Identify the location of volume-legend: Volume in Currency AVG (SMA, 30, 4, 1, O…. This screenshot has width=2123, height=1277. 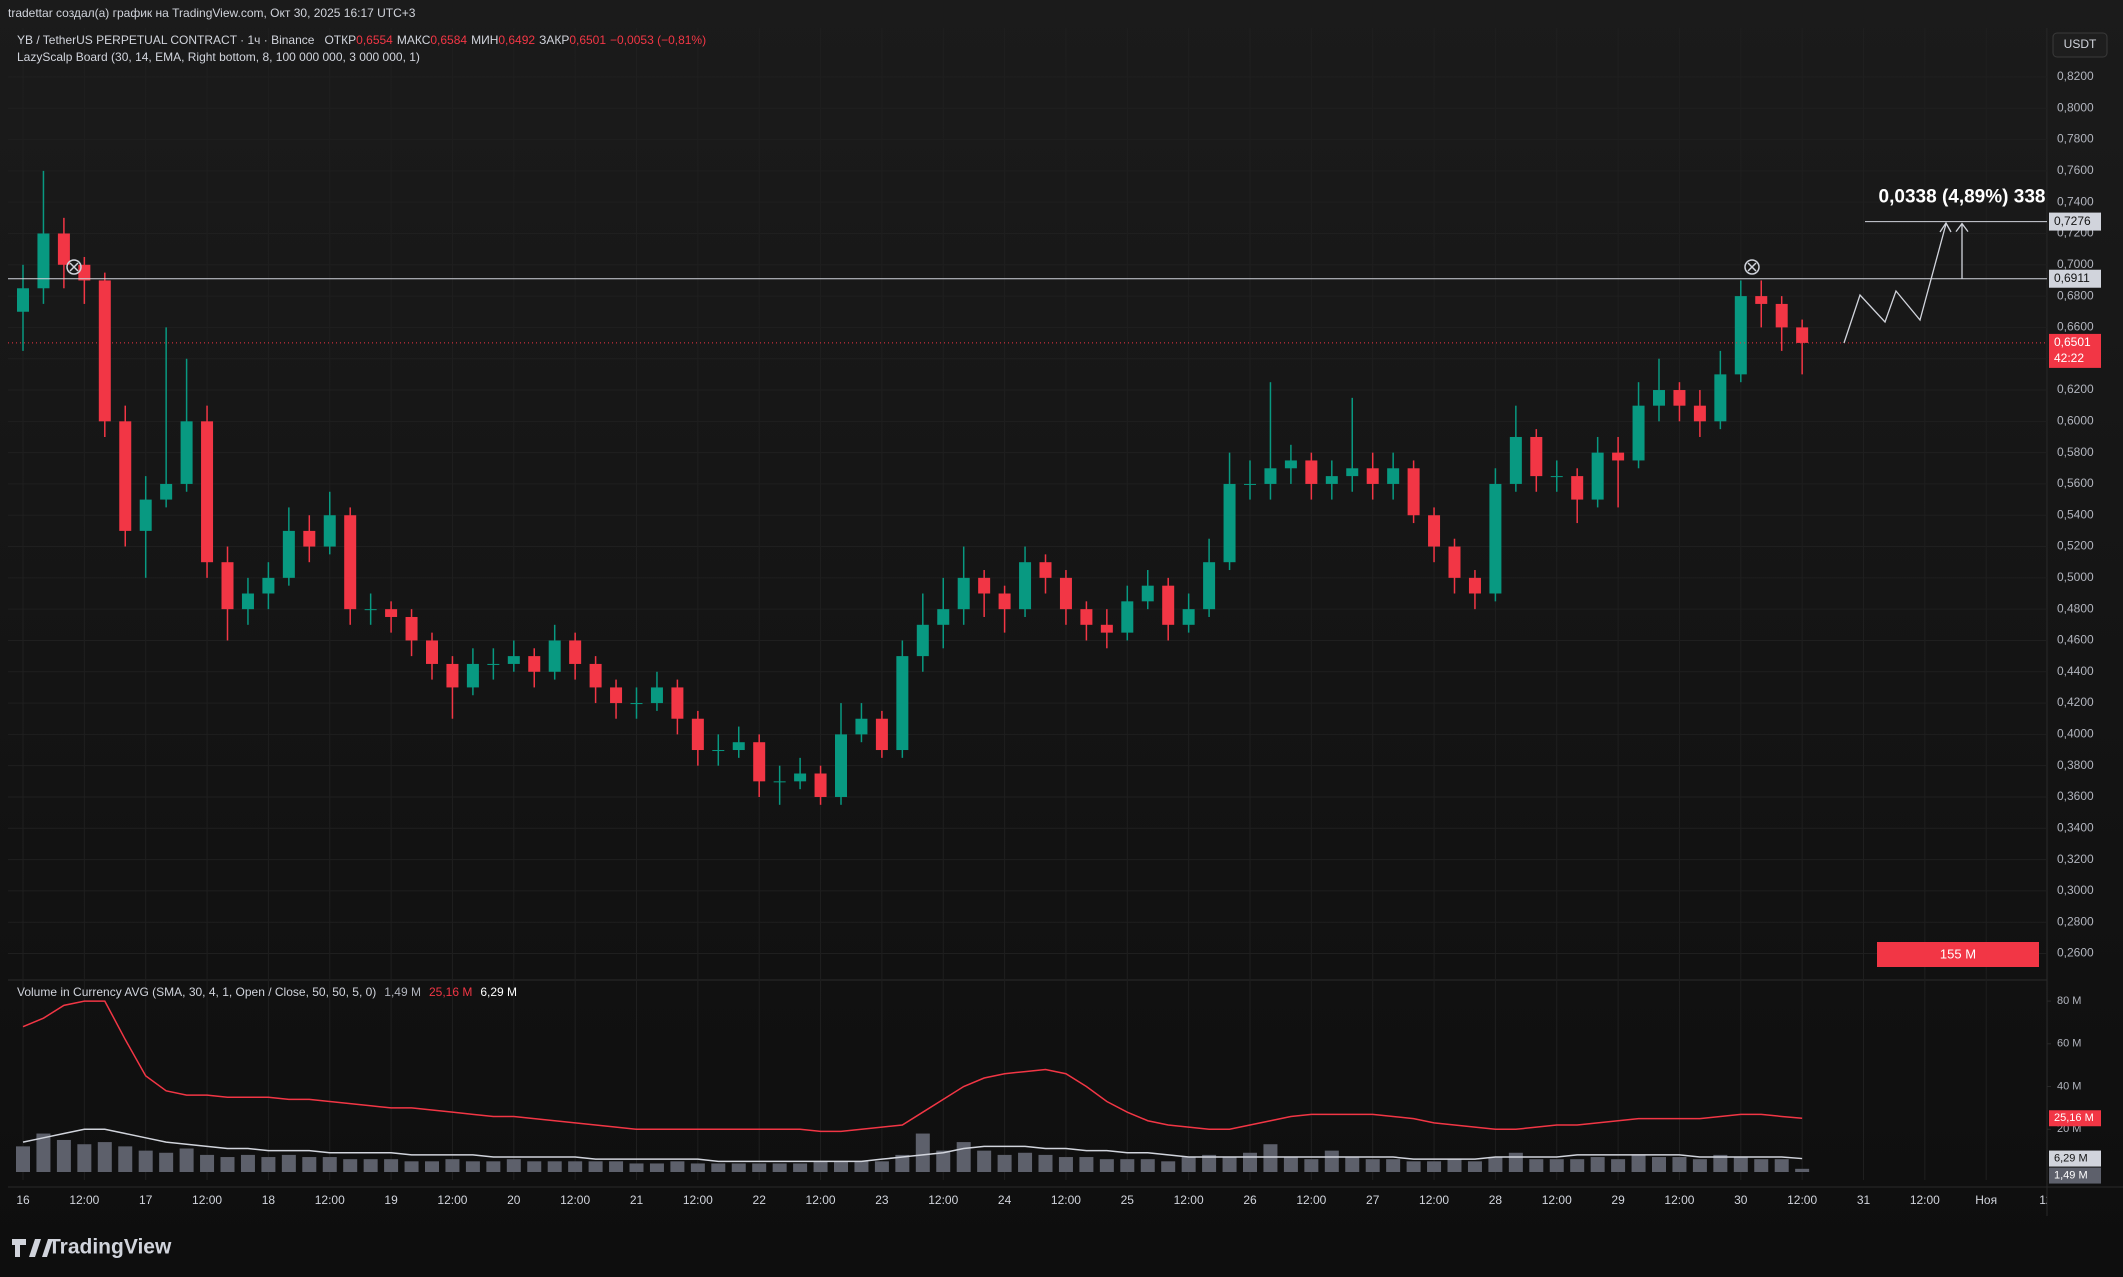
(267, 992).